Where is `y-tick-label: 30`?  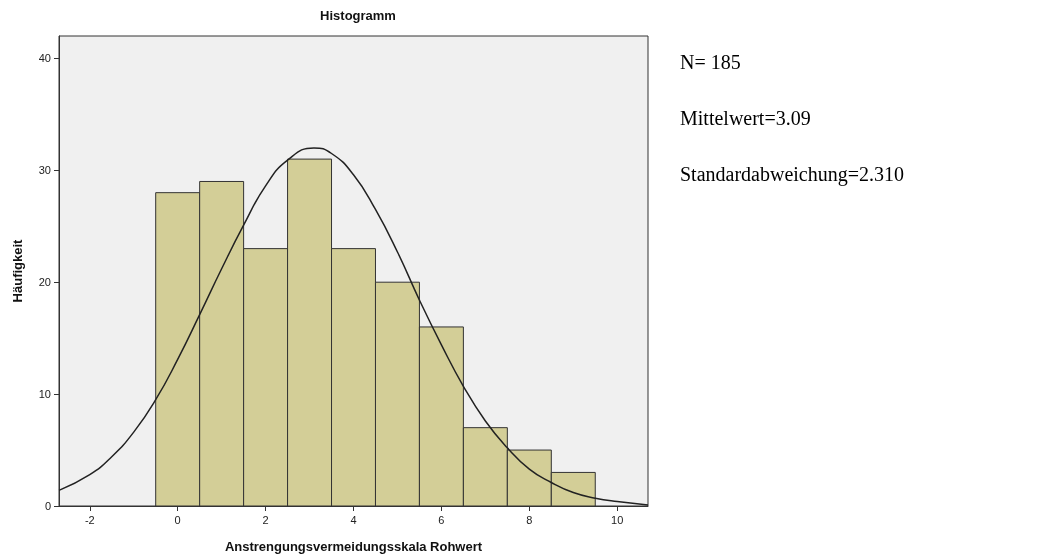 y-tick-label: 30 is located at coordinates (44, 170).